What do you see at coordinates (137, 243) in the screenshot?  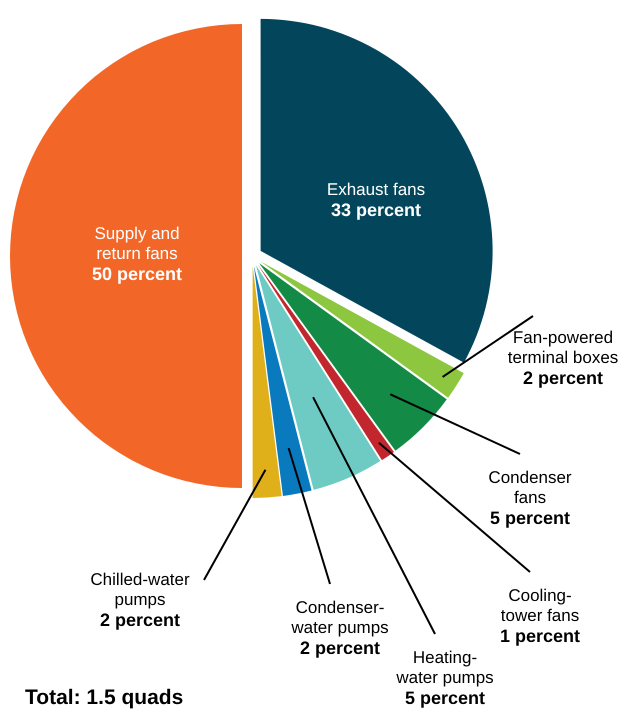 I see `slice-label: Supply and return fans` at bounding box center [137, 243].